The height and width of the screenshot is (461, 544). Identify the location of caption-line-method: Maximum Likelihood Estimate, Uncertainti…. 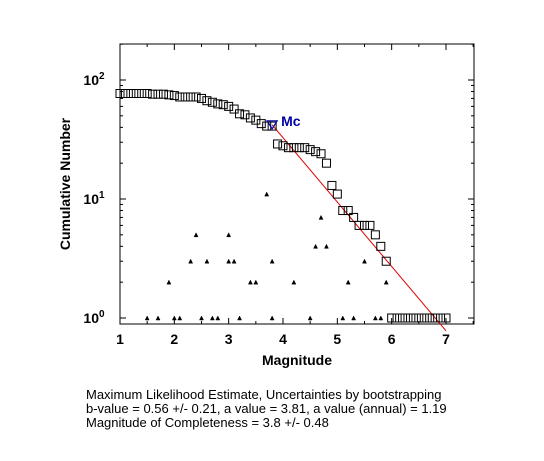
(264, 394).